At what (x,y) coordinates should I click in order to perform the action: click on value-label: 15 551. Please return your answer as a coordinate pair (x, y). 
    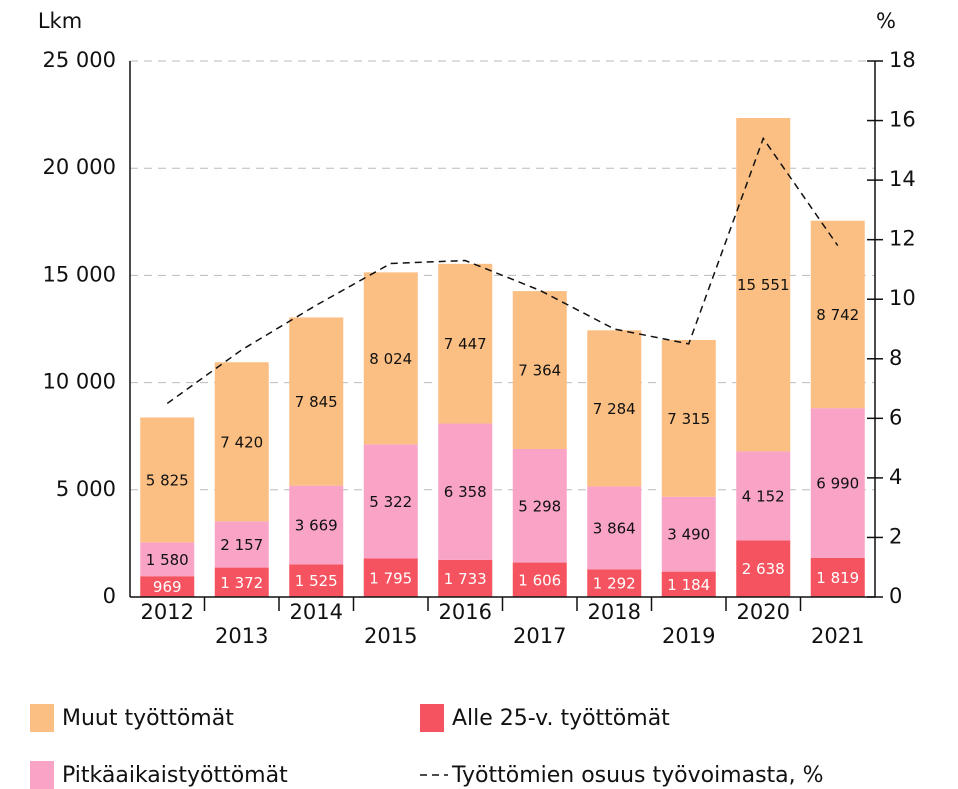
    Looking at the image, I should click on (763, 285).